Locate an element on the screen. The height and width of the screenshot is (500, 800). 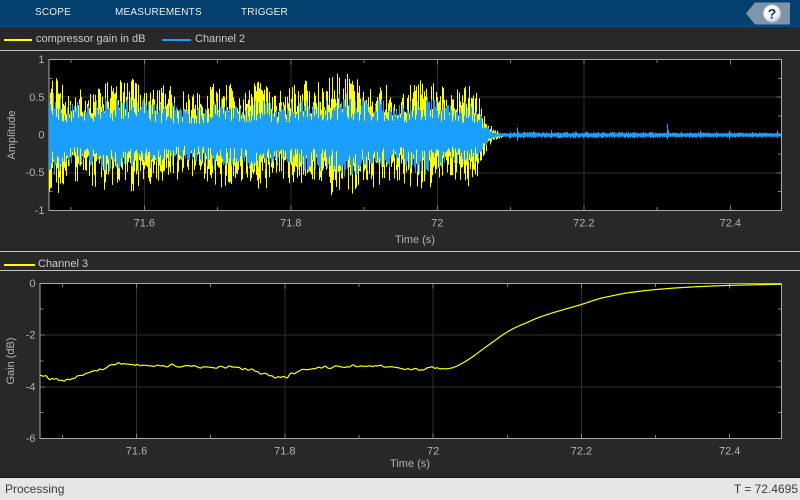
svg-text: -4 is located at coordinates (31, 387).